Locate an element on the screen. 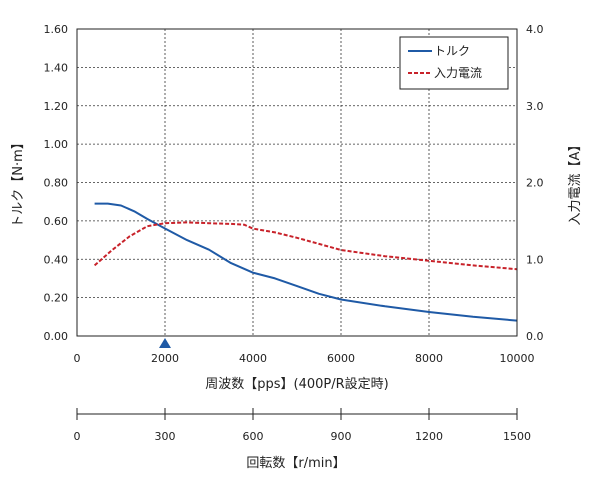 The height and width of the screenshot is (477, 590). legend: トルク 入力電流 is located at coordinates (454, 63).